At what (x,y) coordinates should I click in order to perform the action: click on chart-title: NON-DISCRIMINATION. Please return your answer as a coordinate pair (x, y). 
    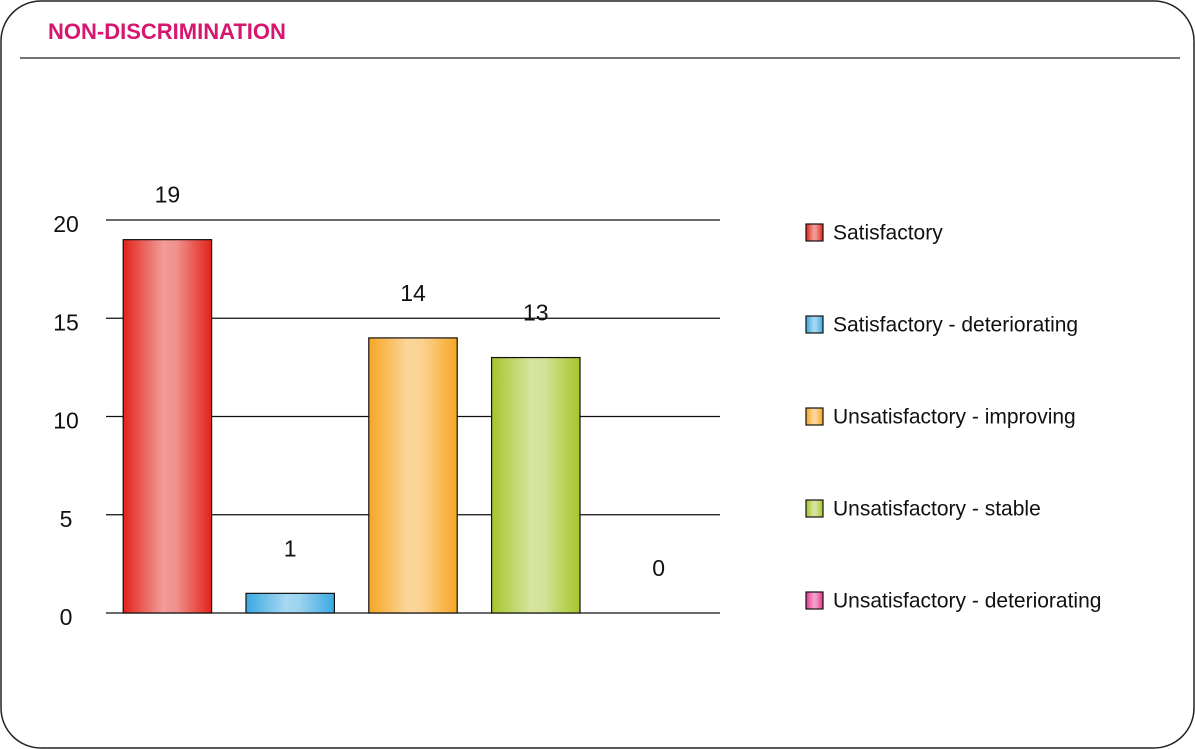
    Looking at the image, I should click on (167, 31).